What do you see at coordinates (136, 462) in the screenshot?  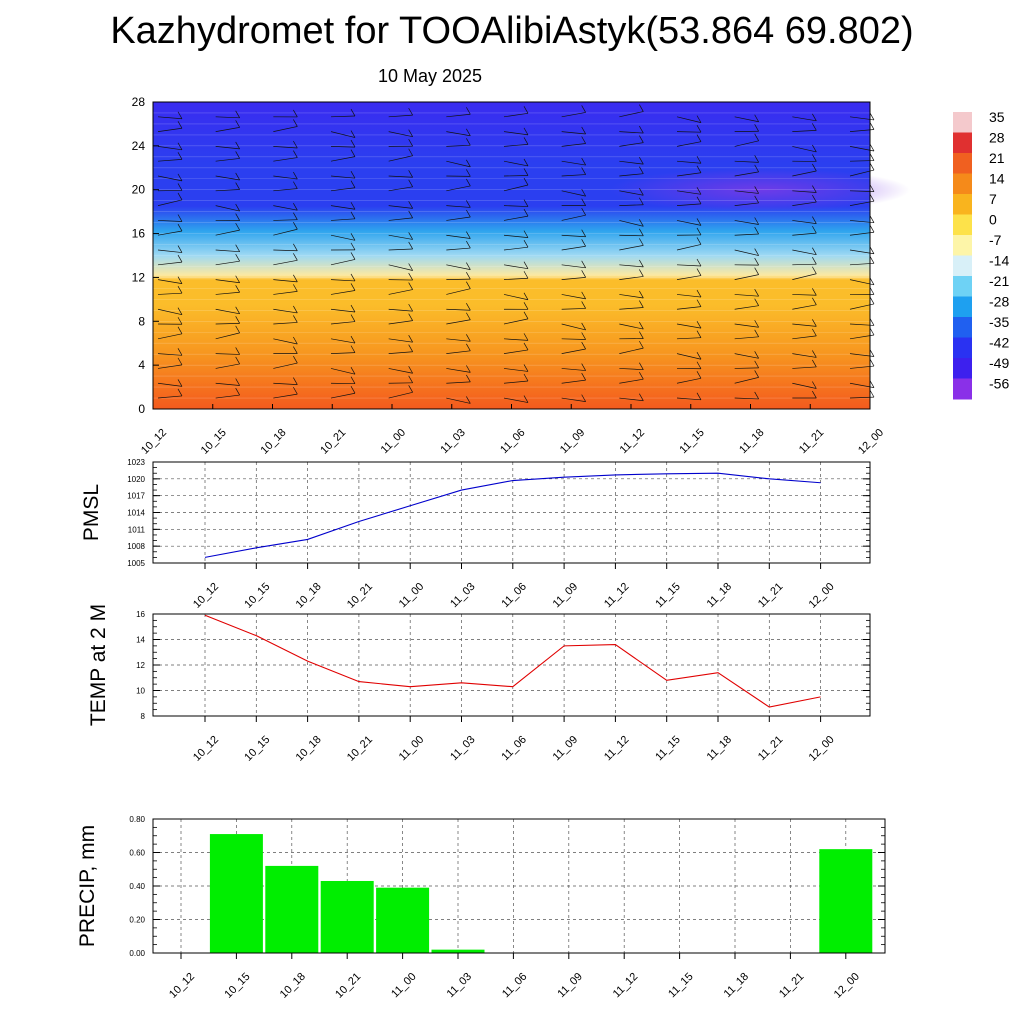 I see `y-tick-label: 1023` at bounding box center [136, 462].